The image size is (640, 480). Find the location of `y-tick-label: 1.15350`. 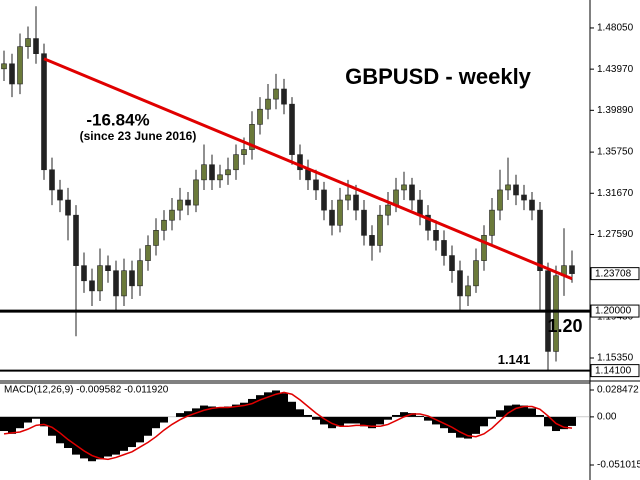

y-tick-label: 1.15350 is located at coordinates (615, 358).